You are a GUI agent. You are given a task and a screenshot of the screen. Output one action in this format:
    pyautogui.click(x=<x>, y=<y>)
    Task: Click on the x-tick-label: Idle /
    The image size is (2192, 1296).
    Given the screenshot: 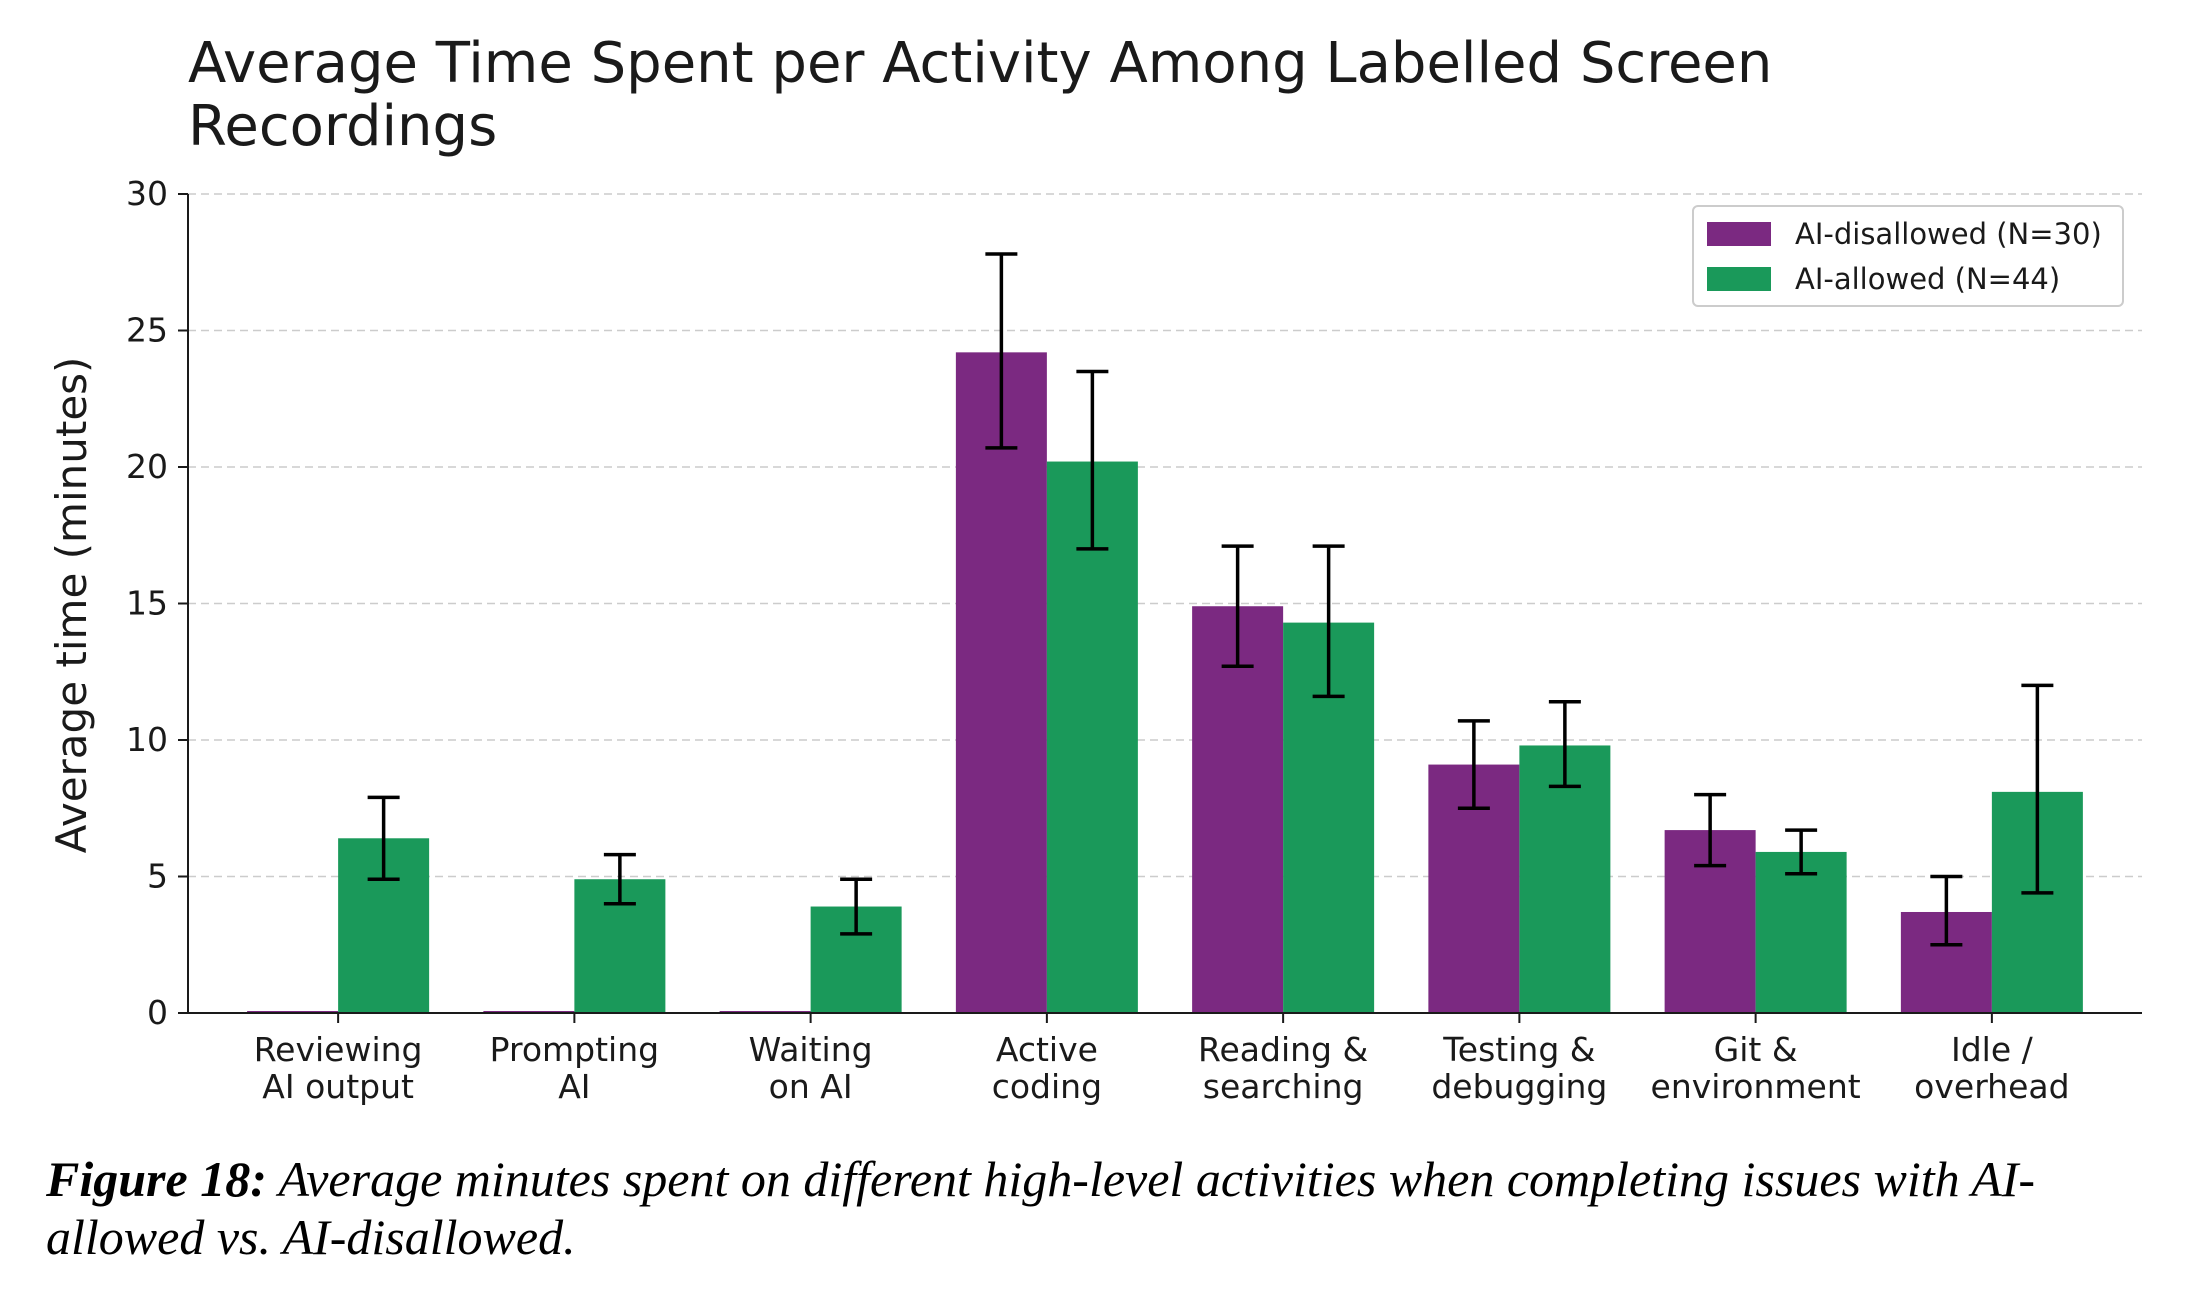 What is the action you would take?
    pyautogui.click(x=1992, y=1049)
    